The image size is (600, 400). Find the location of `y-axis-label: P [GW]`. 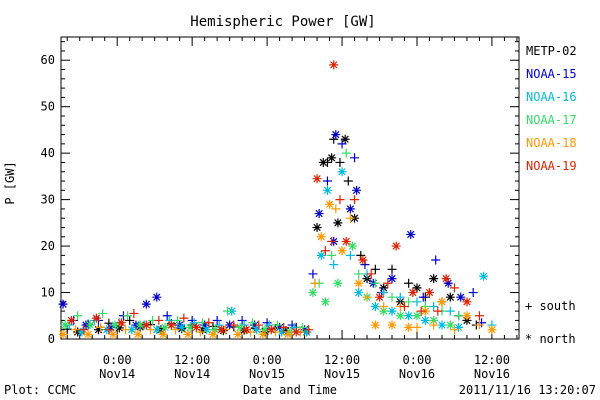

y-axis-label: P [GW] is located at coordinates (10, 182).